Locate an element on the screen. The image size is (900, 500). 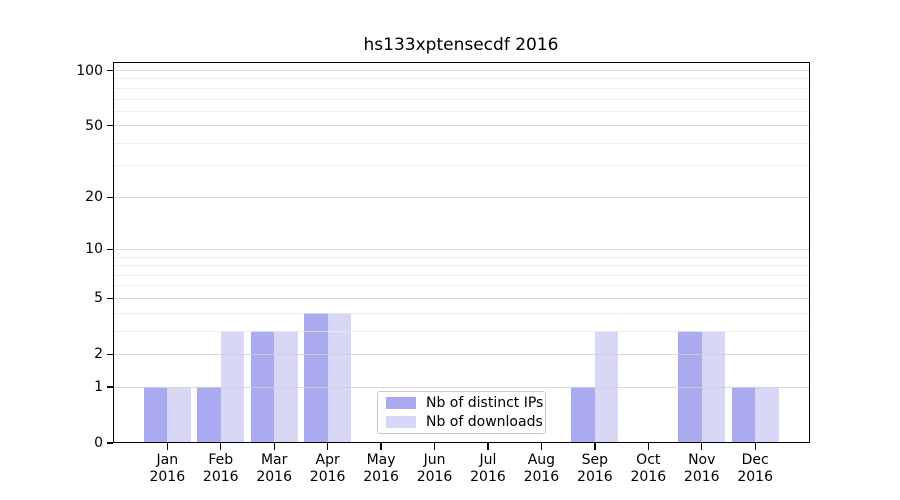
gridline-y-9-minor is located at coordinates (461, 257).